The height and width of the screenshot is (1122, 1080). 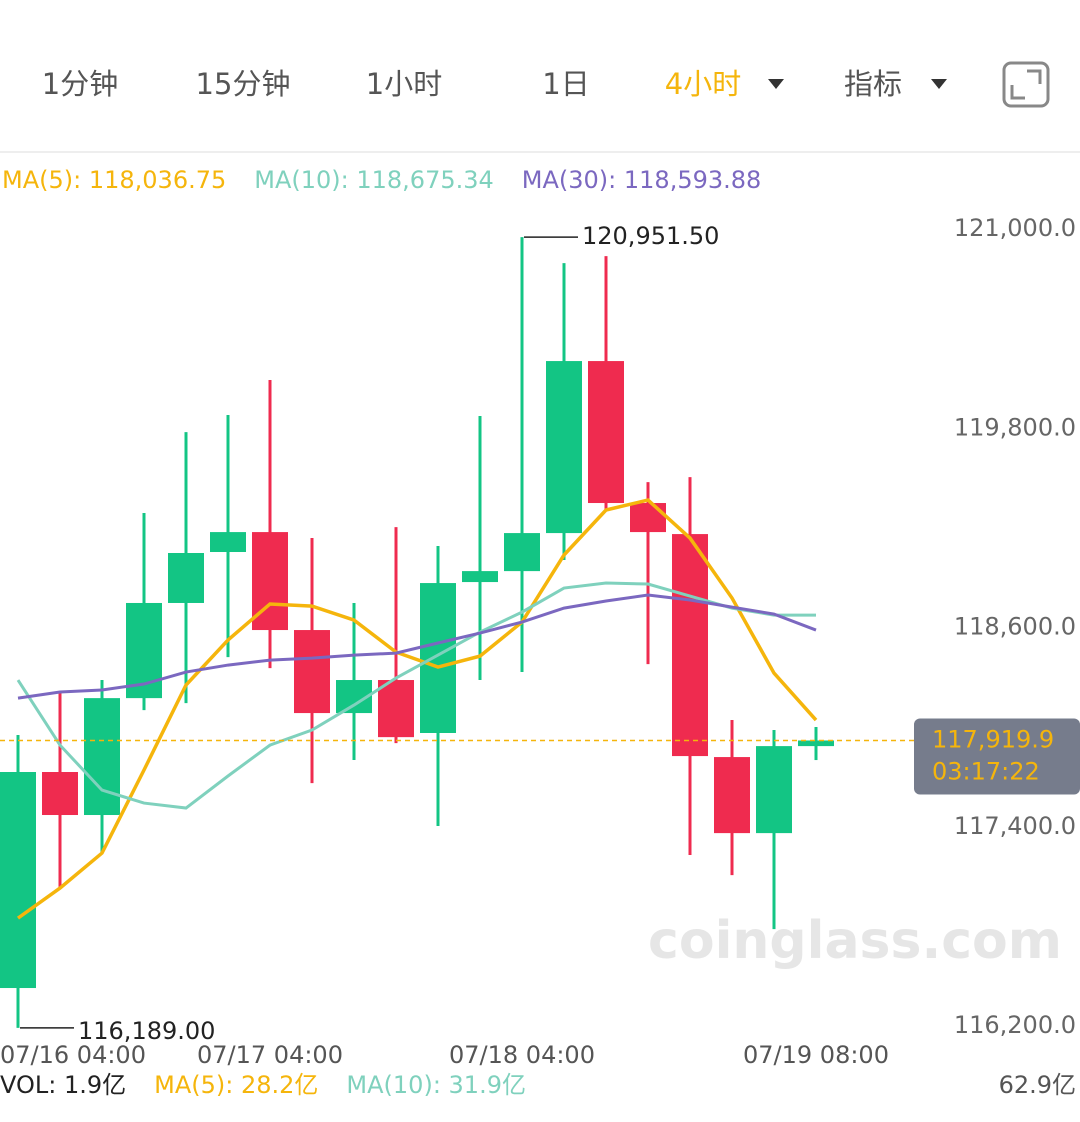 What do you see at coordinates (1015, 627) in the screenshot?
I see `y-tick-label: 118,600.0` at bounding box center [1015, 627].